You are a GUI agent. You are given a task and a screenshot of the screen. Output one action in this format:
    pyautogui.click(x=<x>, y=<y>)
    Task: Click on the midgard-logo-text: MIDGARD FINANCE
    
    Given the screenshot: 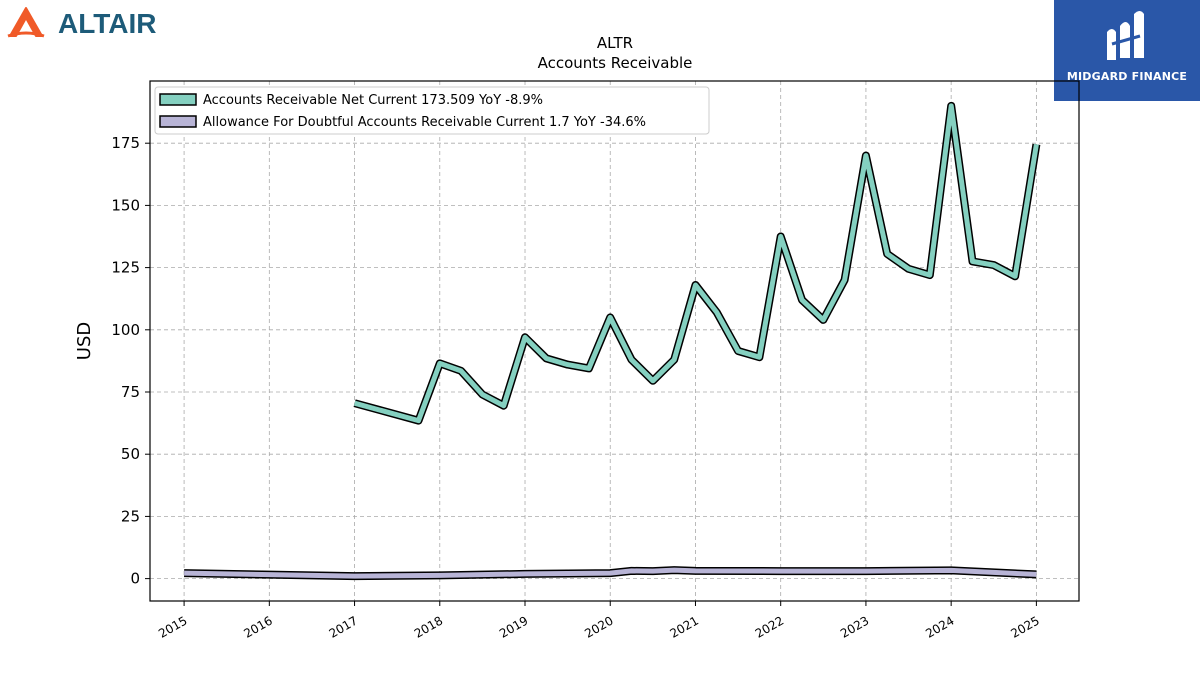 What is the action you would take?
    pyautogui.click(x=1127, y=76)
    